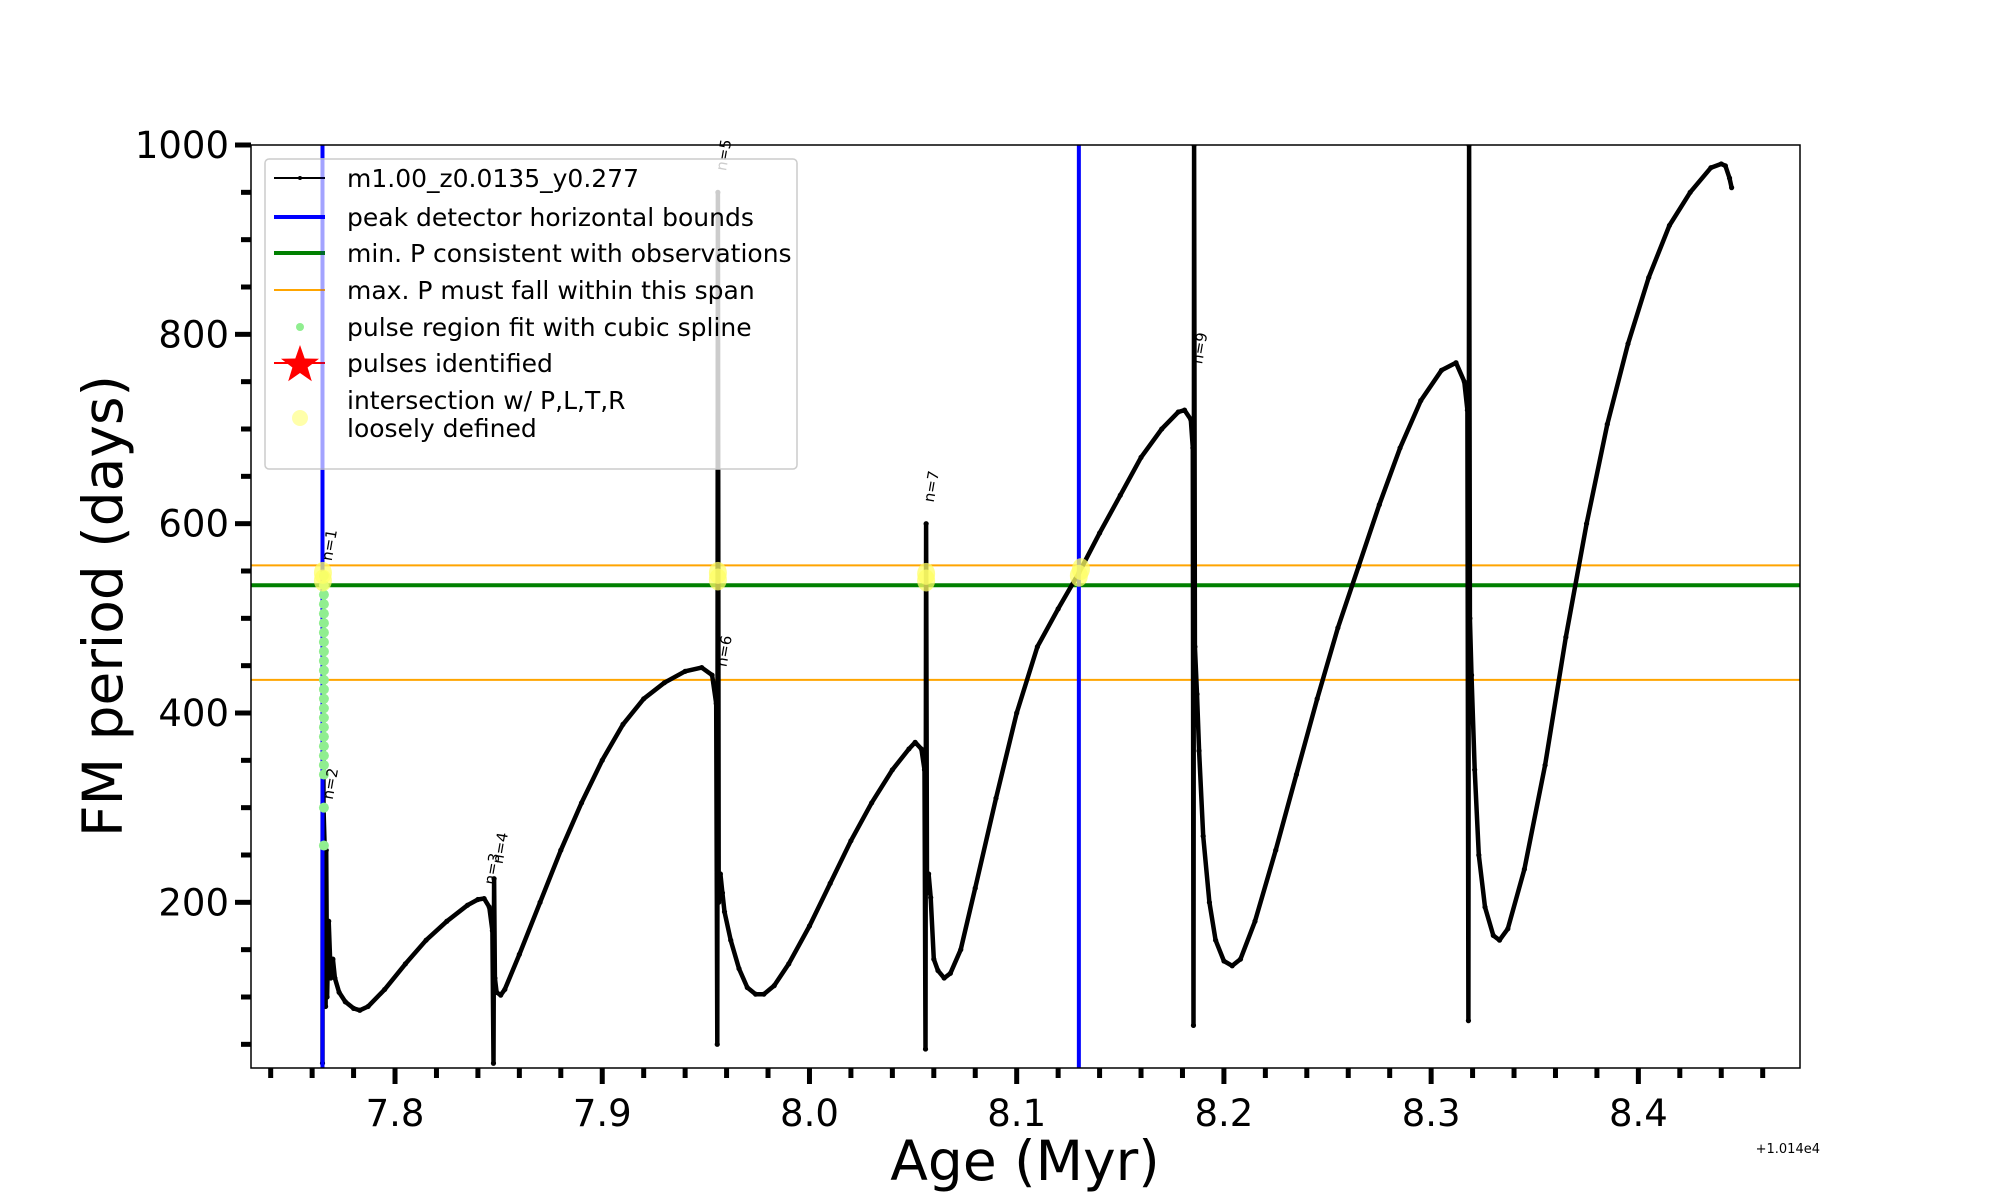 The height and width of the screenshot is (1200, 2000). I want to click on pulse-label: n=7, so click(931, 486).